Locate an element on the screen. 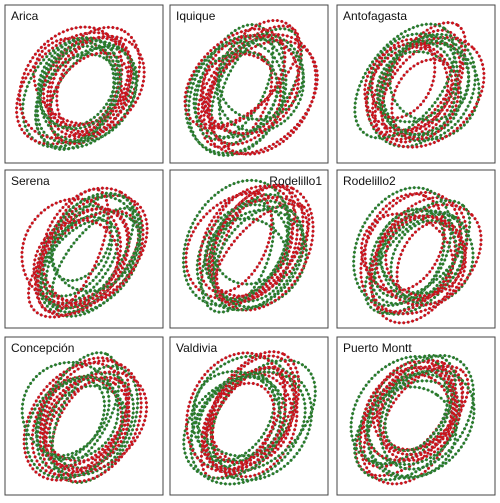  panel: Serena is located at coordinates (84, 249).